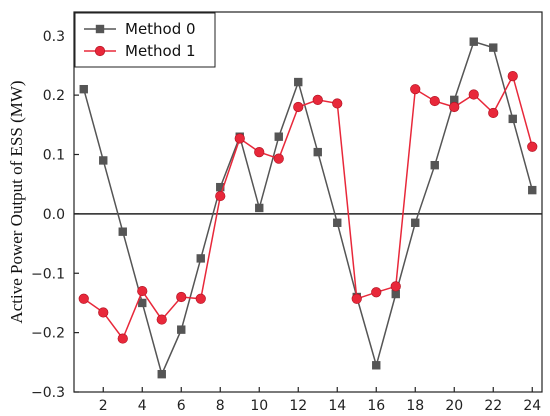  I want to click on y-tick-label: 0.1, so click(54, 156).